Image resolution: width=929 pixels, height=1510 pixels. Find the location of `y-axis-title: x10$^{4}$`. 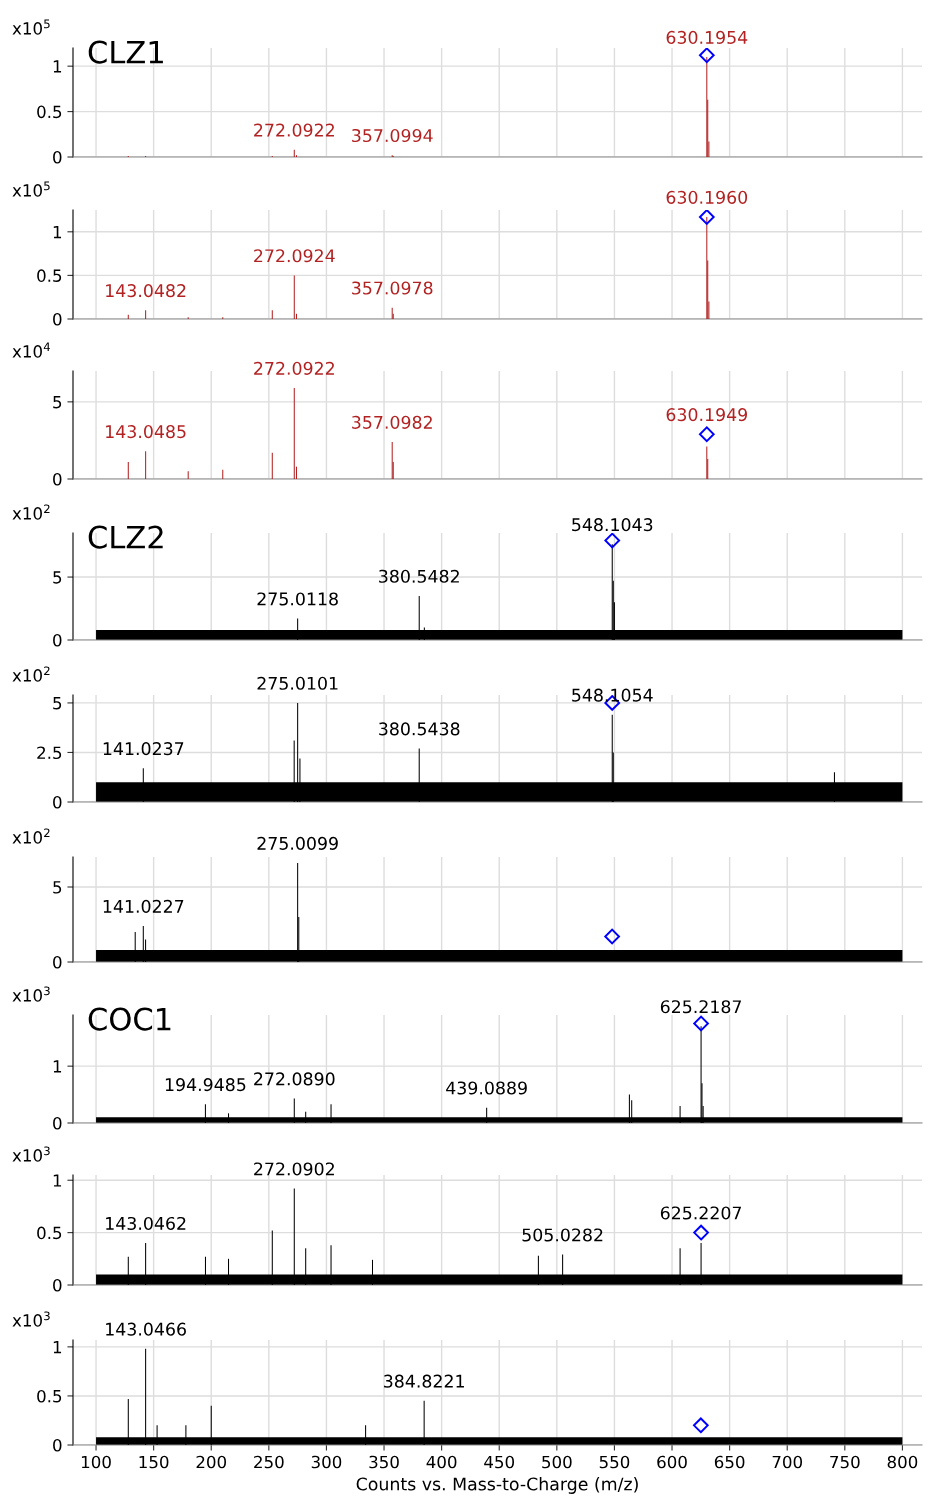

y-axis-title: x10$^{4}$ is located at coordinates (31, 350).